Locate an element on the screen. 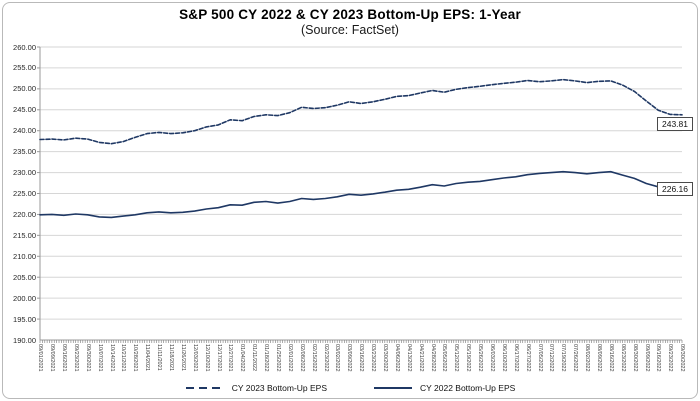 The image size is (700, 401). x-axis-label: 05/19/2022 is located at coordinates (468, 358).